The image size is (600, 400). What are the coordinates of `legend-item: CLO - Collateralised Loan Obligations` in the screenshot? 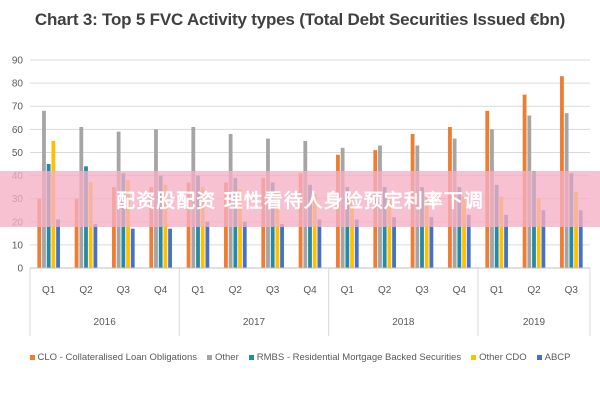 It's located at (113, 357).